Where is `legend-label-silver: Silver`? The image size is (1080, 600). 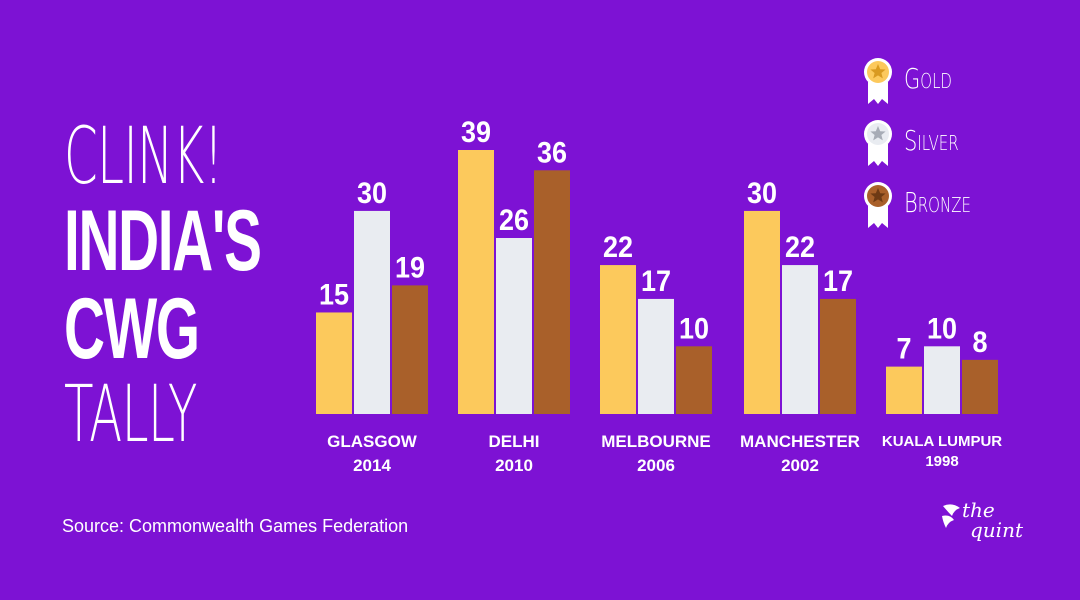 legend-label-silver: Silver is located at coordinates (931, 140).